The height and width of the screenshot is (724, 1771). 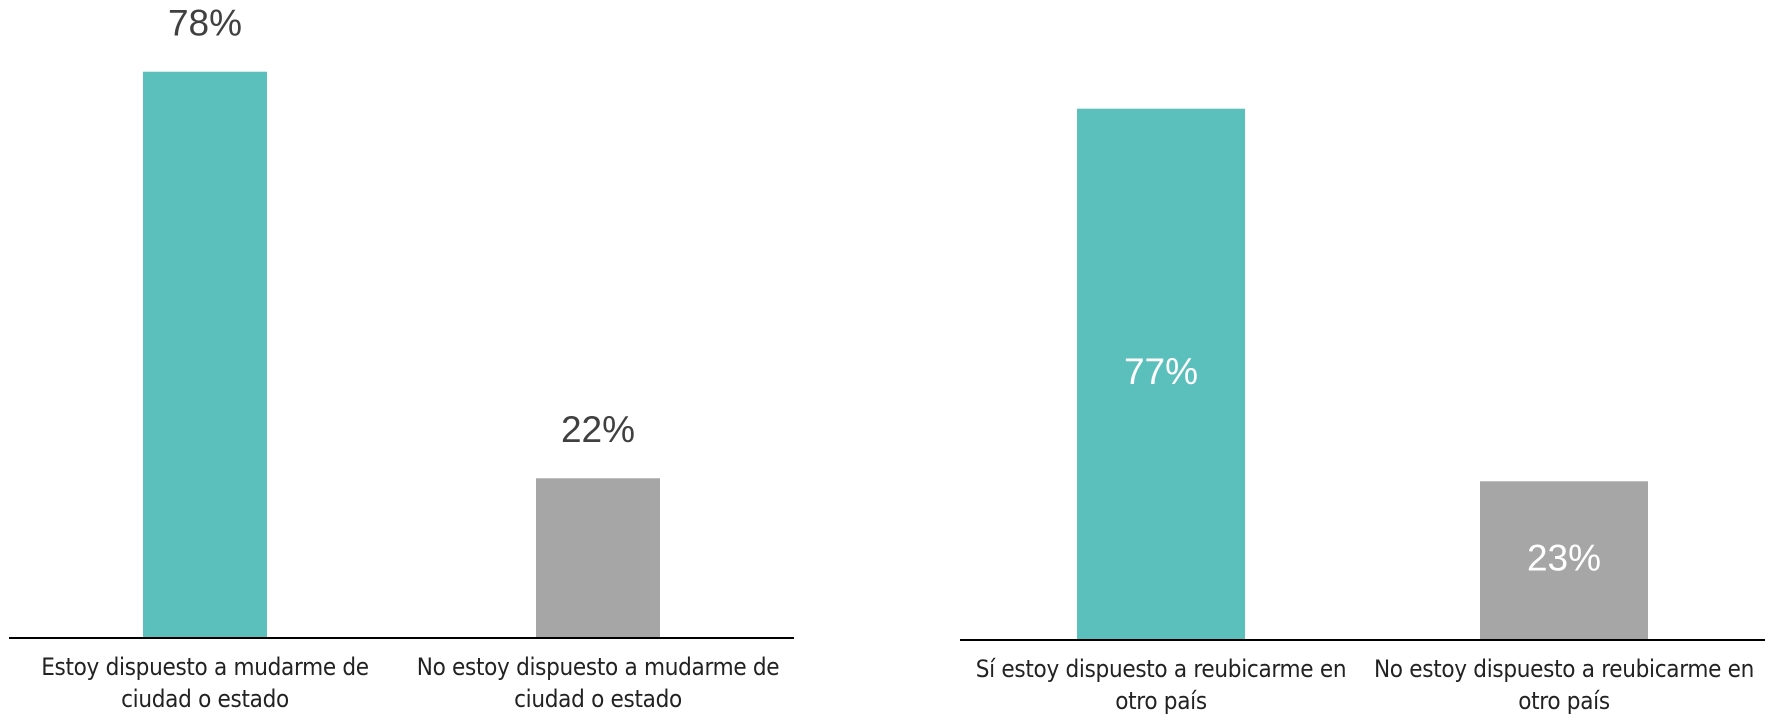 What do you see at coordinates (598, 429) in the screenshot?
I see `value-label: 22%` at bounding box center [598, 429].